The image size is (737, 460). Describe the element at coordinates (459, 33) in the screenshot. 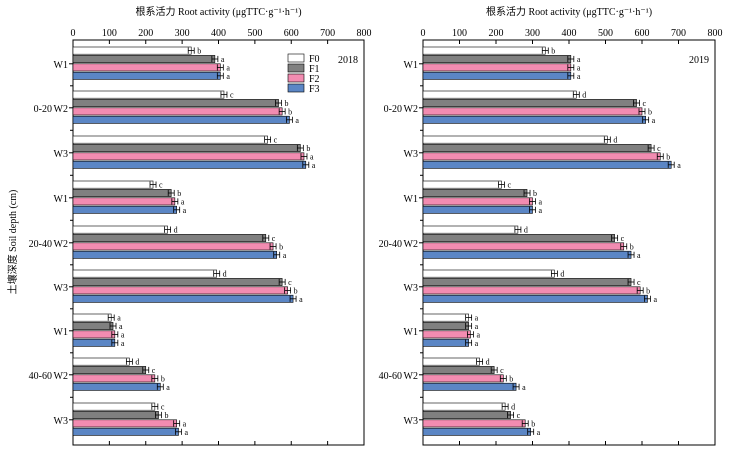

I see `x-tick-label: 100` at that location.